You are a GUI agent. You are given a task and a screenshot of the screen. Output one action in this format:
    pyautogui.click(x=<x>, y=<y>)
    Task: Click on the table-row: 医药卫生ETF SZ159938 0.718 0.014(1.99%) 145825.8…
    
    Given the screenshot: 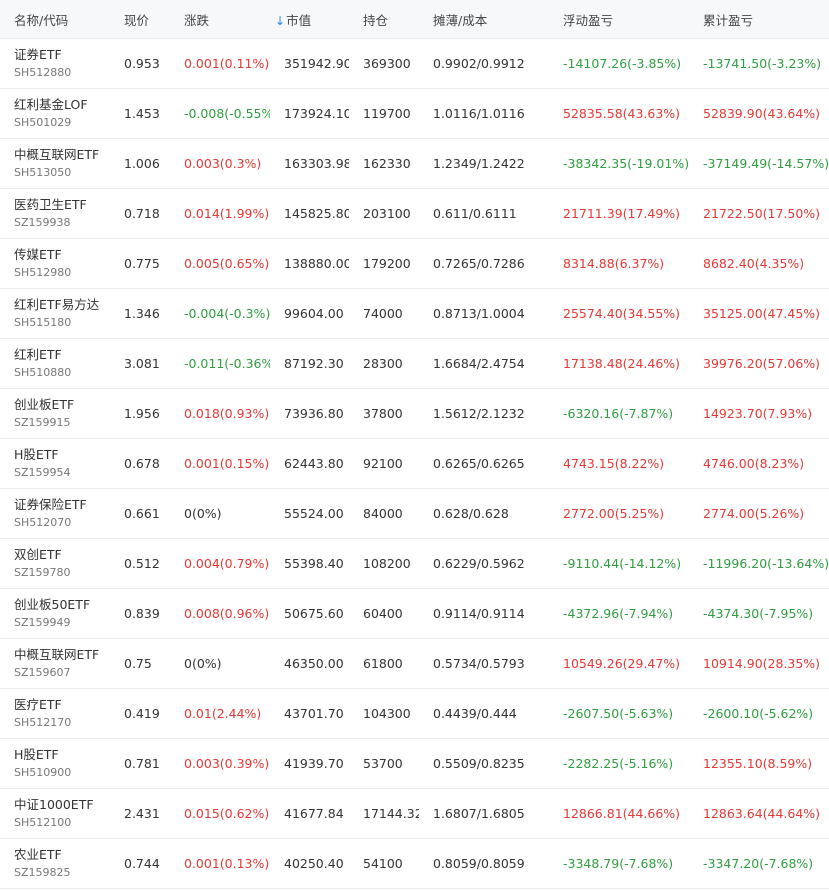 What is the action you would take?
    pyautogui.click(x=414, y=214)
    